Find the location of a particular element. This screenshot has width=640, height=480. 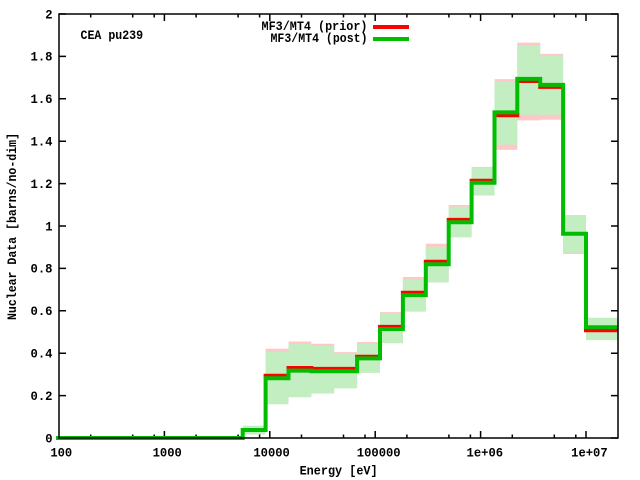

svg-text: Nuclear Data [barns/no-dim] is located at coordinates (13, 226).